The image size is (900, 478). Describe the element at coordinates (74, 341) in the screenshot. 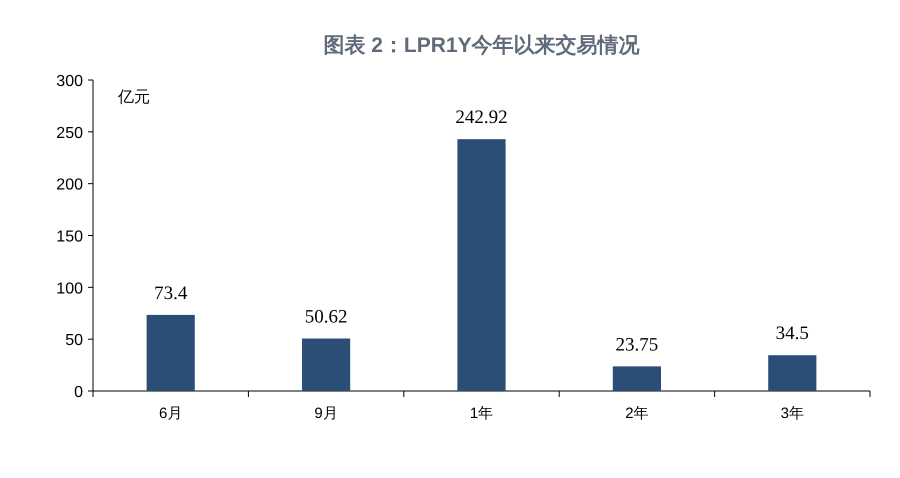

I see `y-tick-label: 50` at that location.